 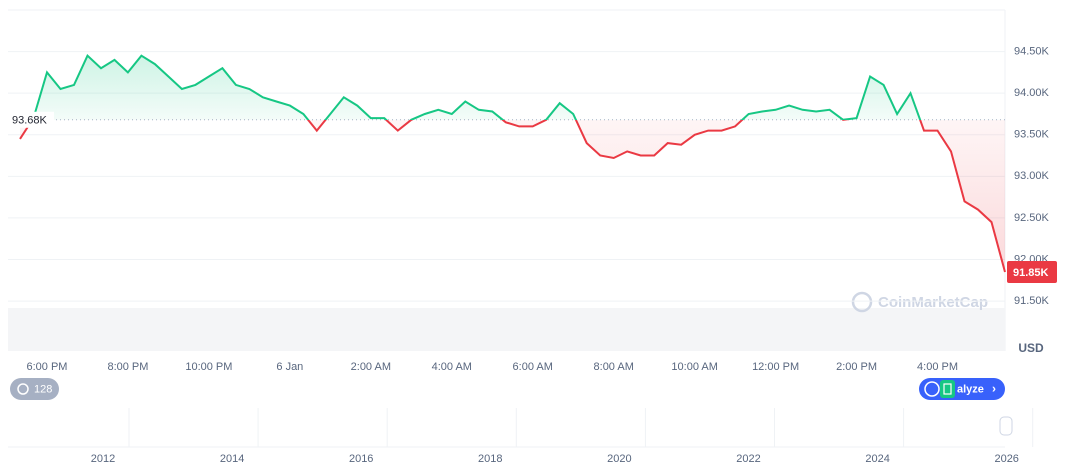 I want to click on baseline-label-bg, so click(x=31, y=119).